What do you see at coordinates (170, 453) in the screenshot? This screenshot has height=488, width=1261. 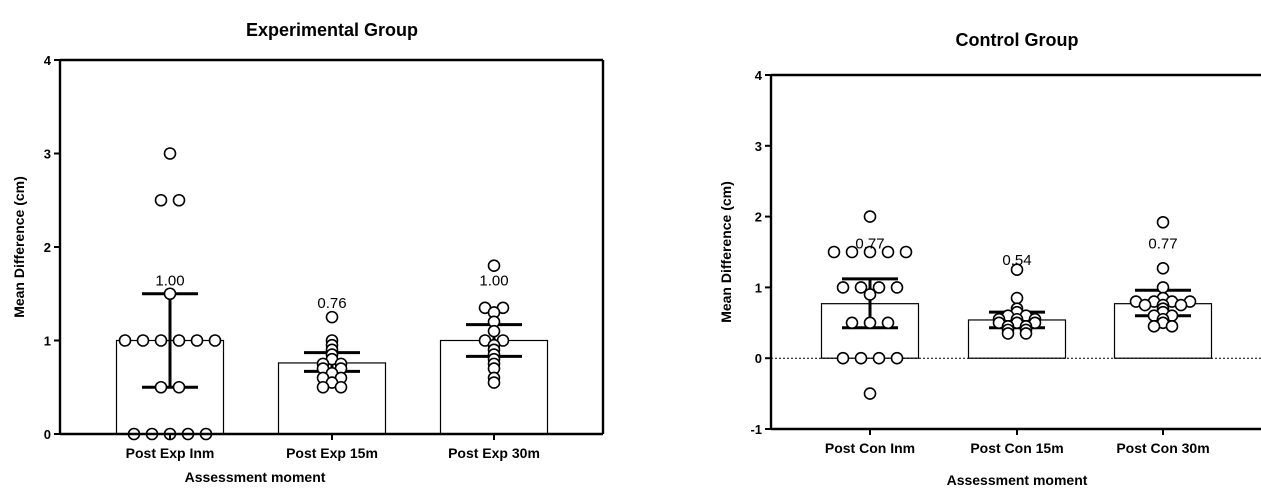 I see `category-label: Post Exp Inm` at bounding box center [170, 453].